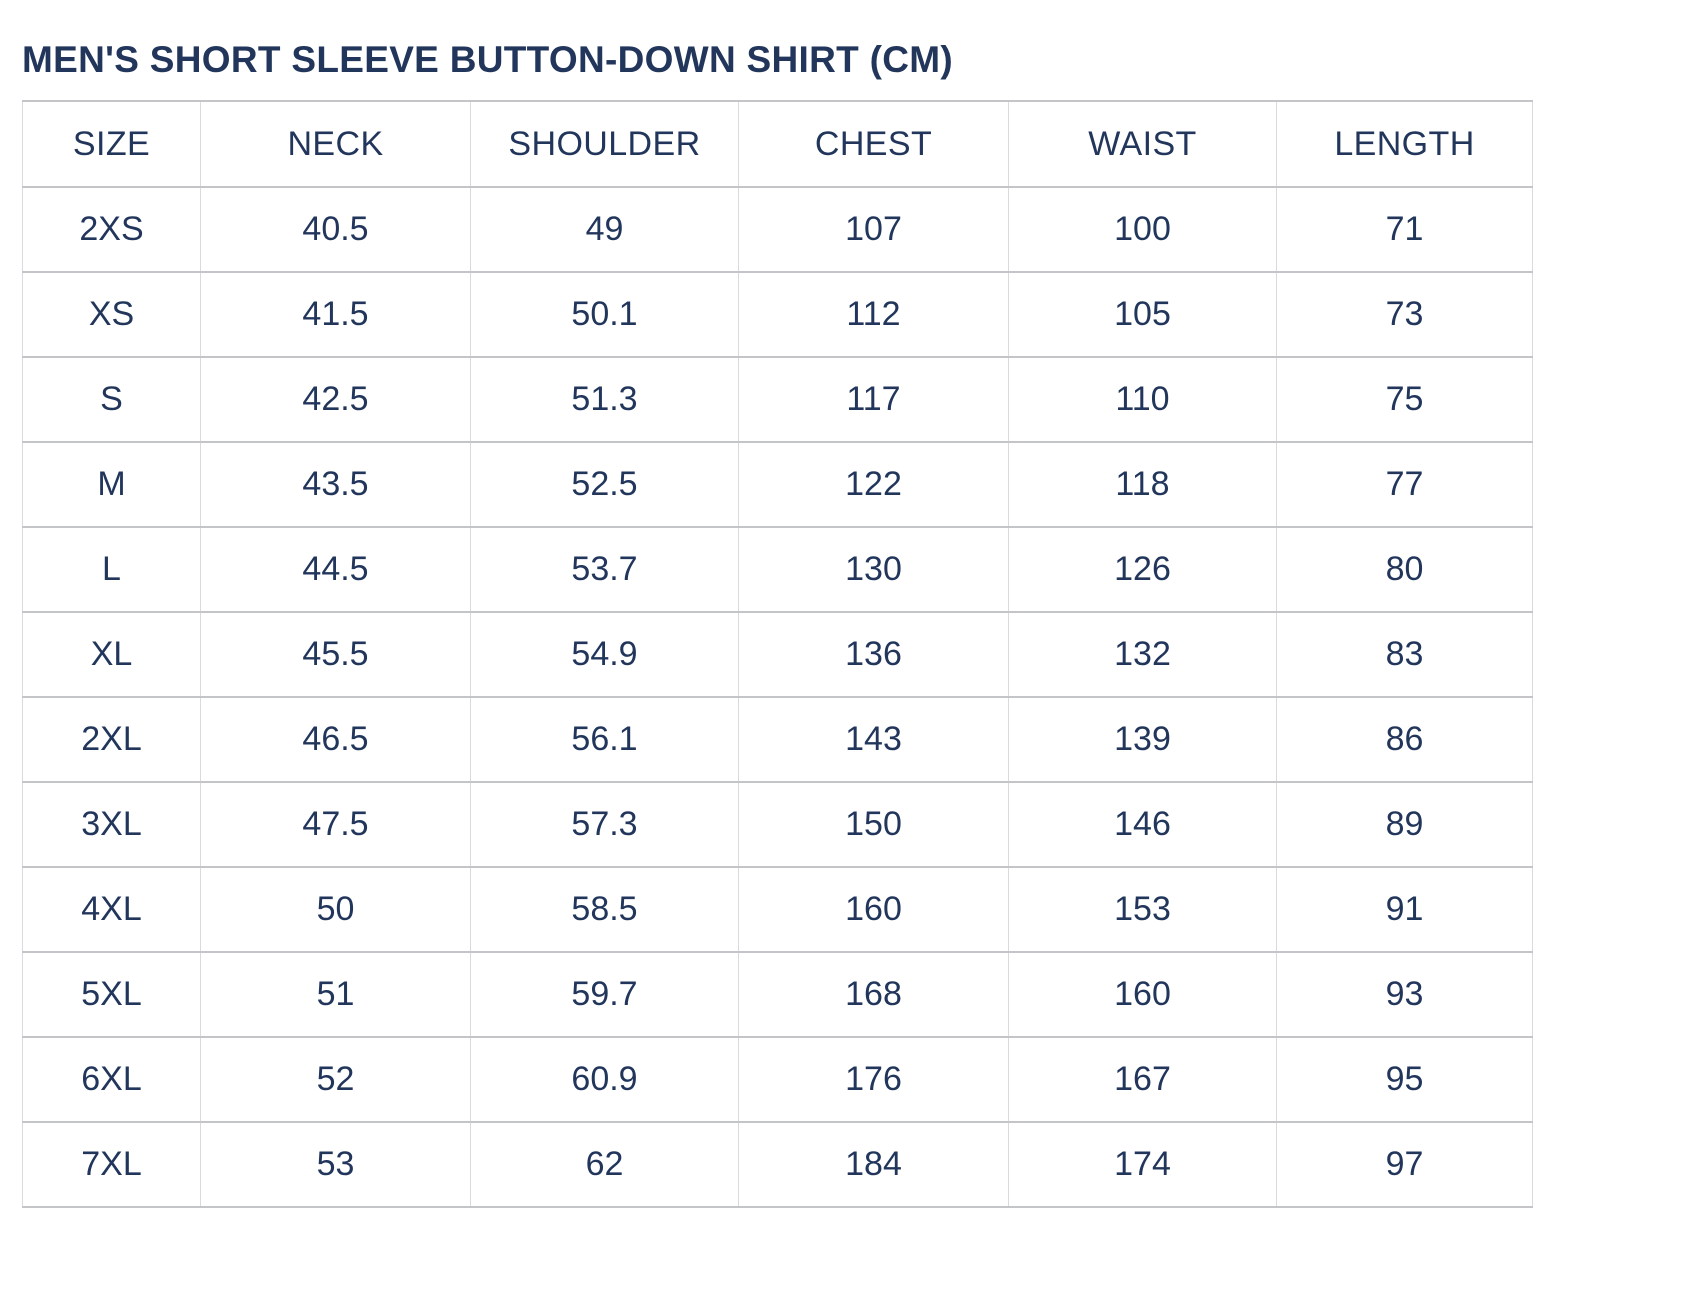  What do you see at coordinates (111, 825) in the screenshot?
I see `cell-size: 3XL` at bounding box center [111, 825].